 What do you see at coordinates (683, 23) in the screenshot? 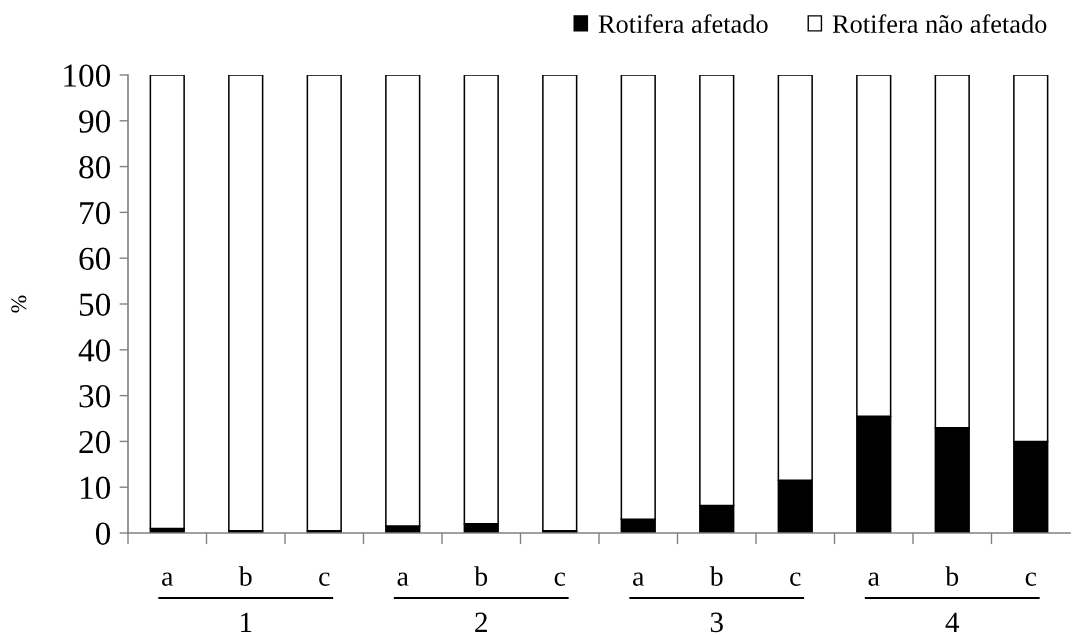
I see `legend-label: Rotifera afetado` at bounding box center [683, 23].